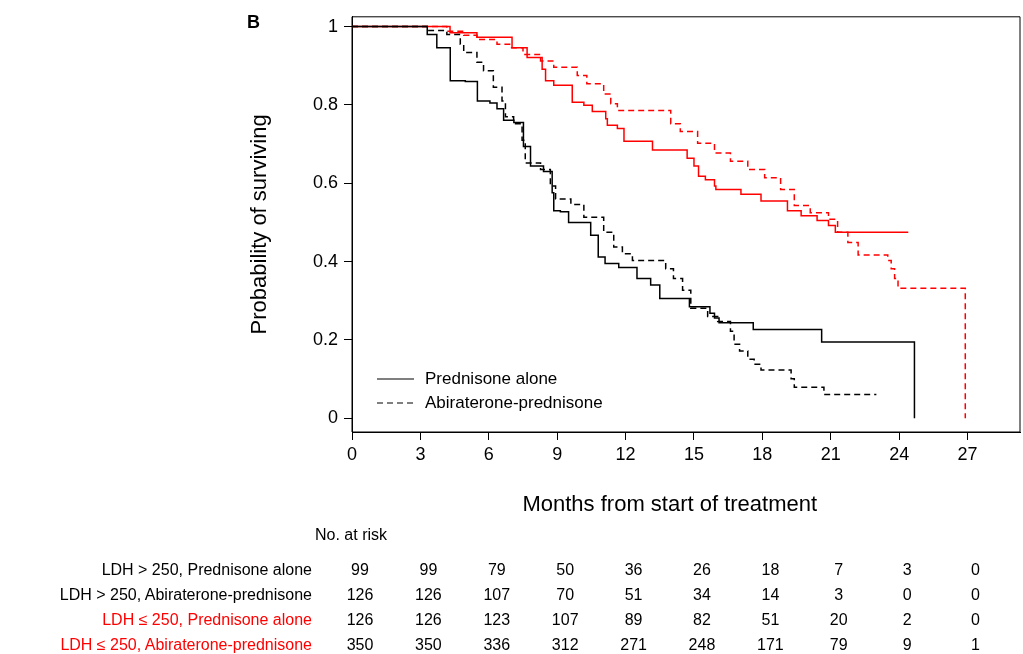 The width and height of the screenshot is (1023, 654). I want to click on x-axis-title: Months from start of treatment, so click(670, 504).